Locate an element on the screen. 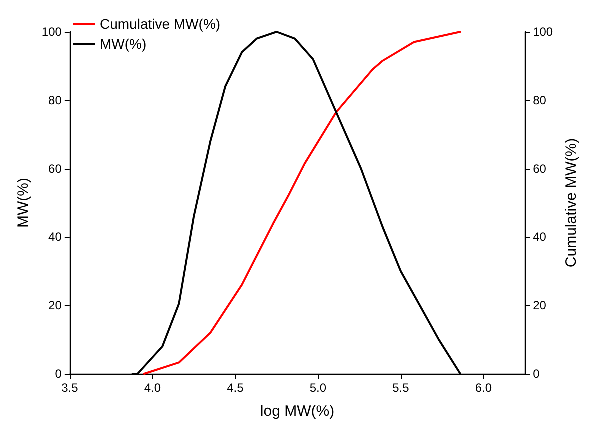 Image resolution: width=595 pixels, height=437 pixels. x-tick-label: 5.0 is located at coordinates (318, 388).